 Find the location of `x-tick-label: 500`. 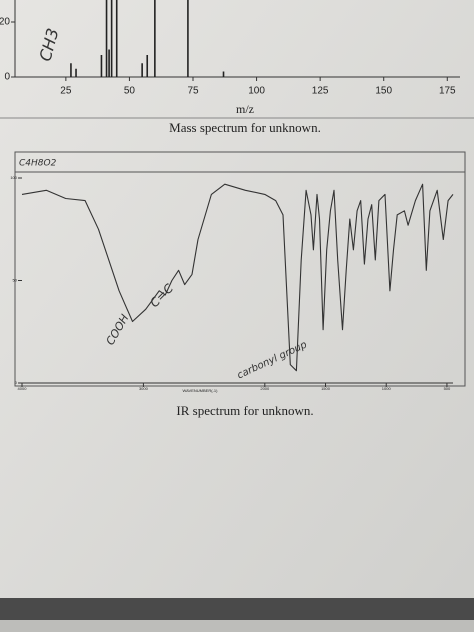

x-tick-label: 500 is located at coordinates (447, 388).